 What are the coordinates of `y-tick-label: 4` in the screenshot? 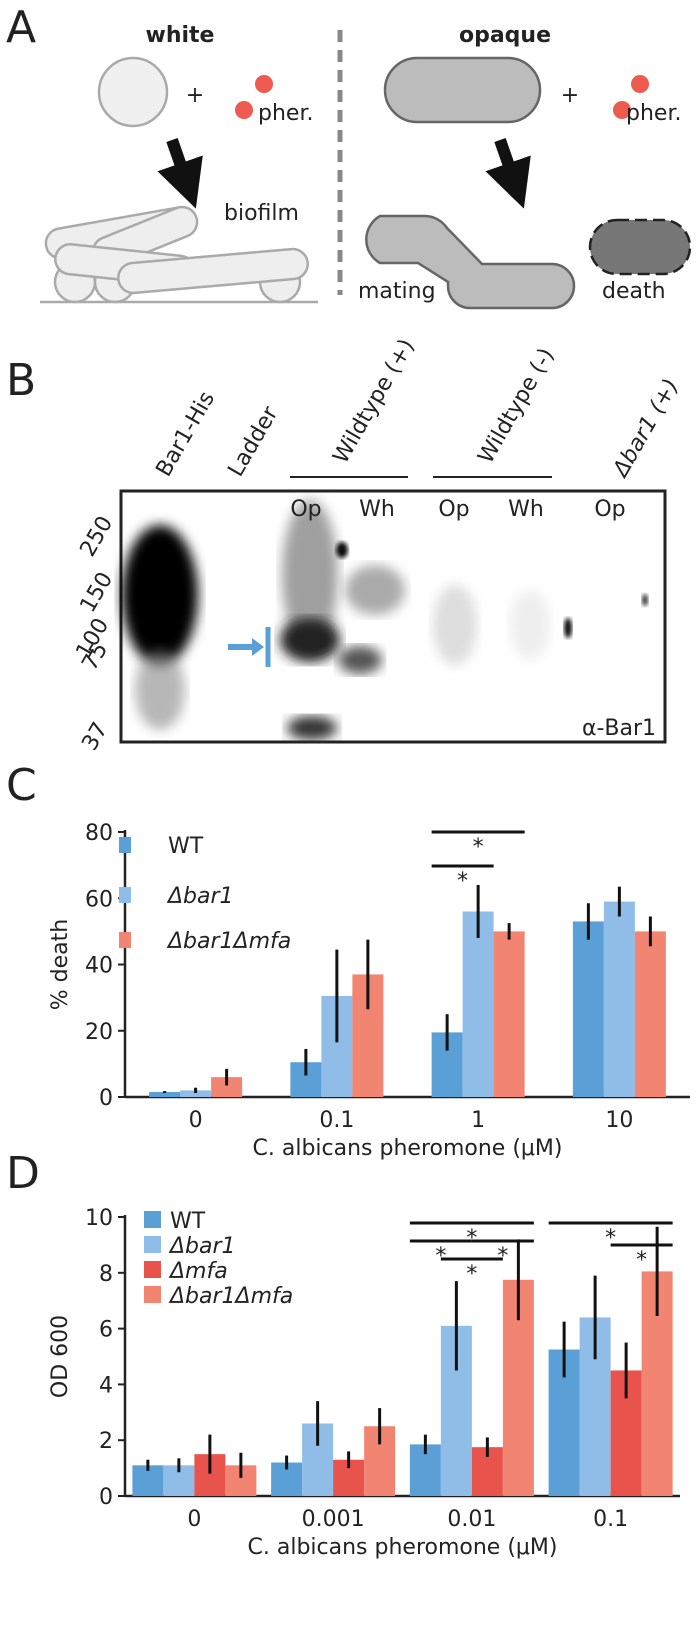 It's located at (106, 1385).